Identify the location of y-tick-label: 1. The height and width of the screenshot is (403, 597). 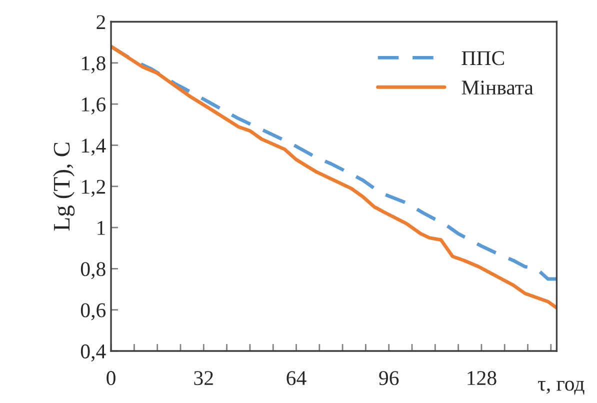
(101, 228).